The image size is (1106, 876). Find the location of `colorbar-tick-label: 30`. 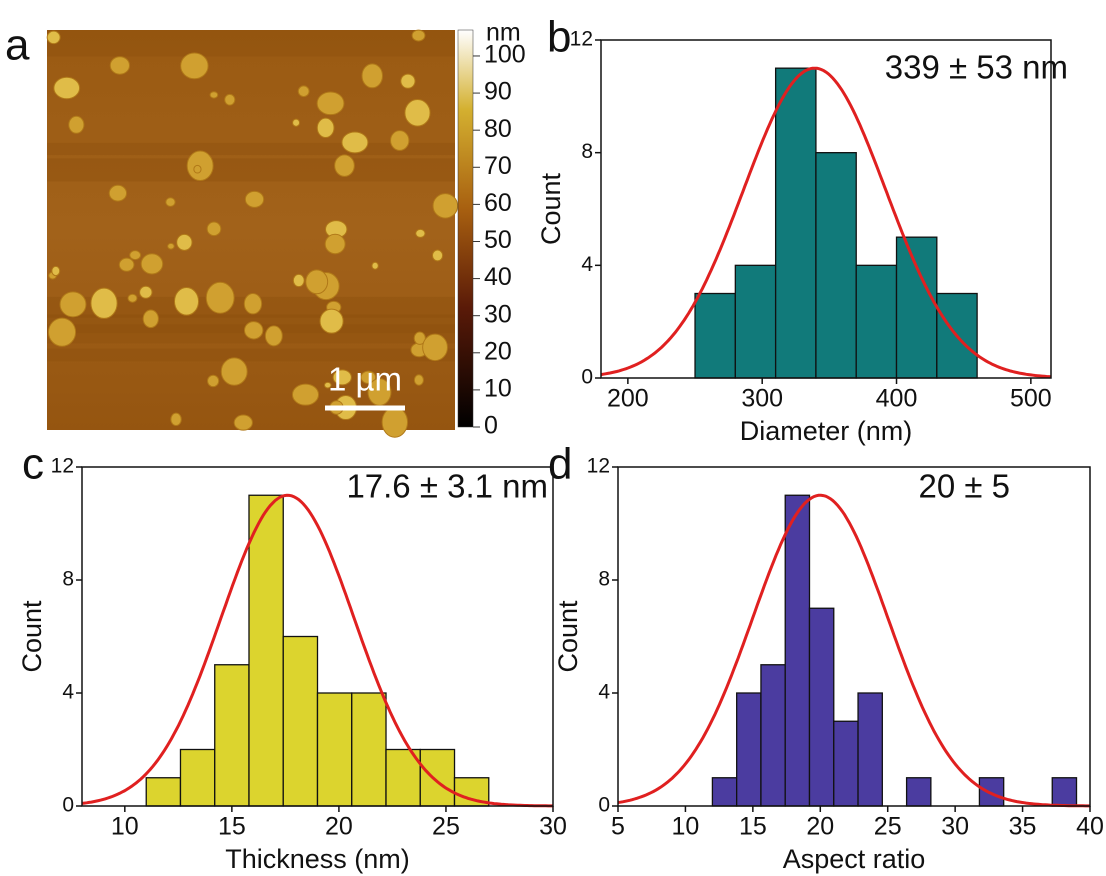

colorbar-tick-label: 30 is located at coordinates (498, 314).